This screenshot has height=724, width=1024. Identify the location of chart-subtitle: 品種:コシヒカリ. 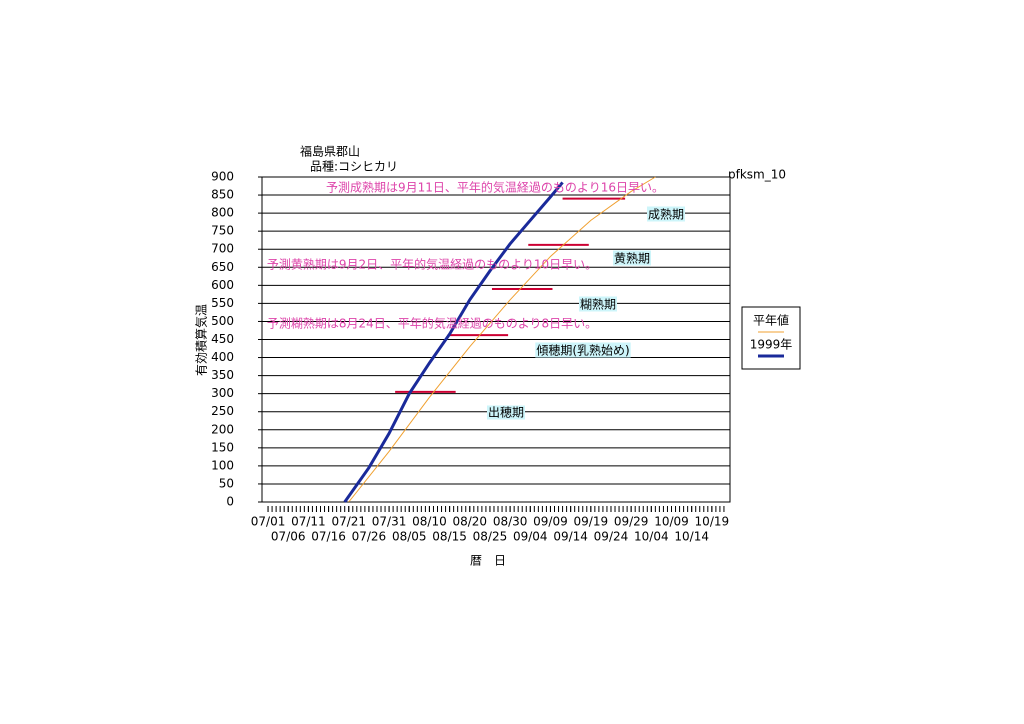
(354, 167).